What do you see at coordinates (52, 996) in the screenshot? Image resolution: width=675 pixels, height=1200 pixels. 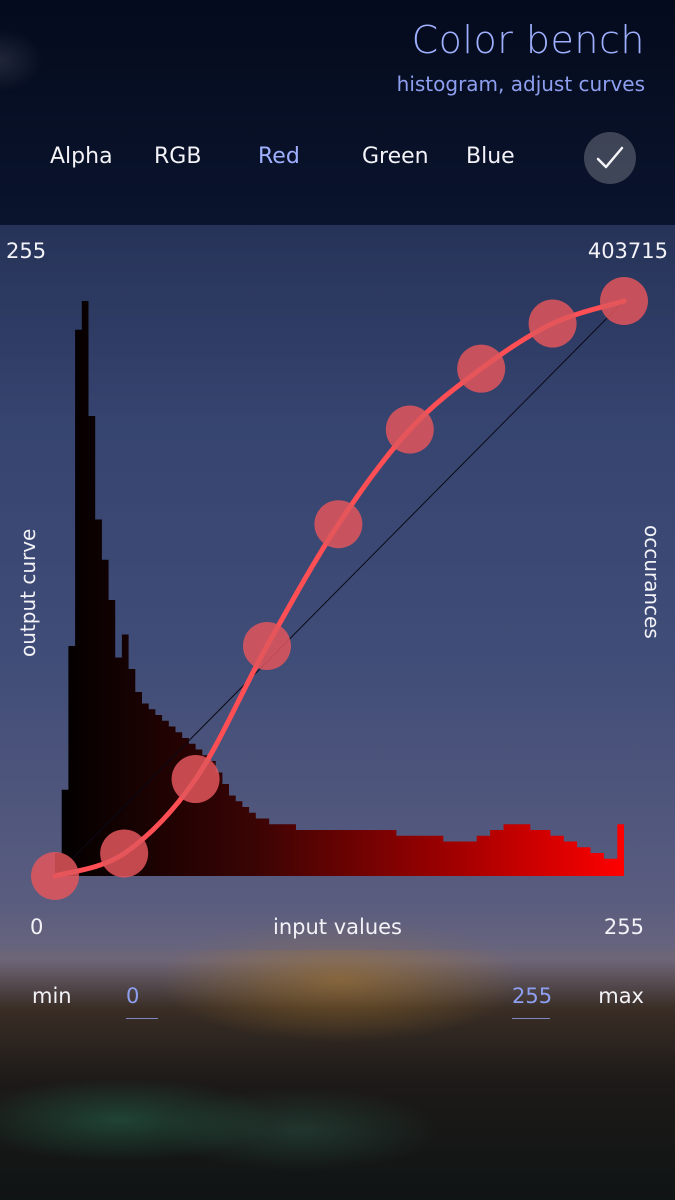 I see `min-label: min` at bounding box center [52, 996].